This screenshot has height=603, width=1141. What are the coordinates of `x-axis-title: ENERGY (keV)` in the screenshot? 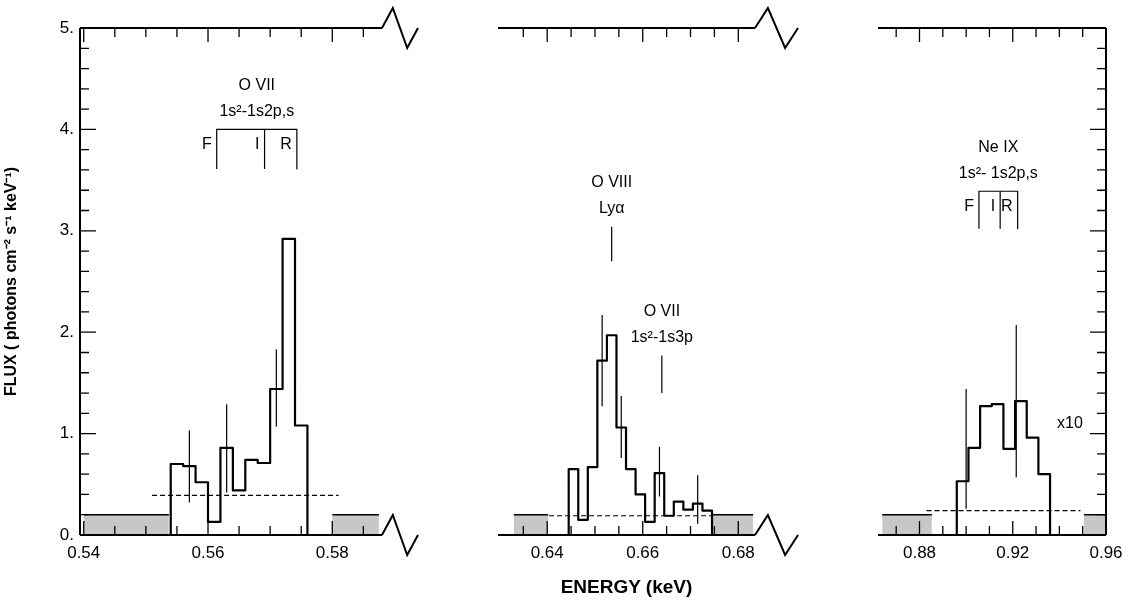 It's located at (626, 586).